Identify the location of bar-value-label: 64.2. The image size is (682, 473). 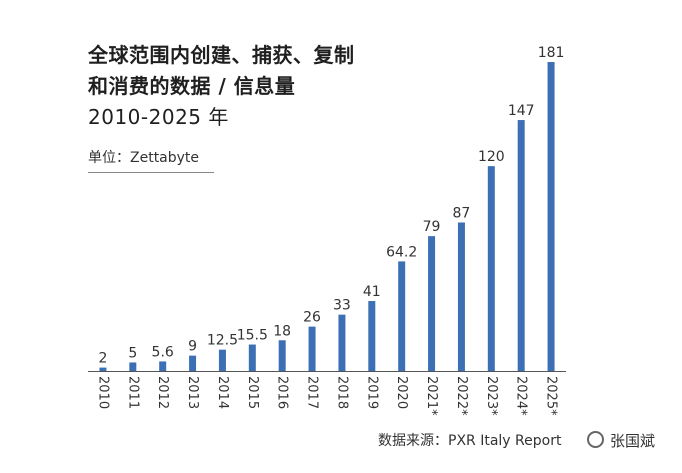
(401, 252).